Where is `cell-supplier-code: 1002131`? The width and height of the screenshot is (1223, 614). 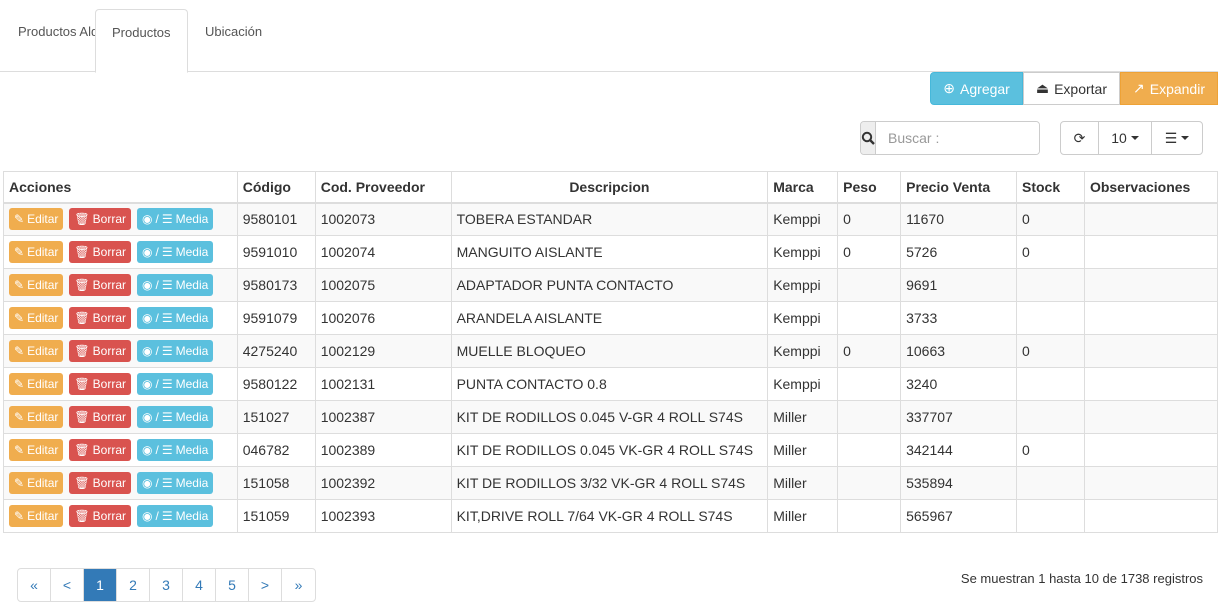 cell-supplier-code: 1002131 is located at coordinates (383, 384).